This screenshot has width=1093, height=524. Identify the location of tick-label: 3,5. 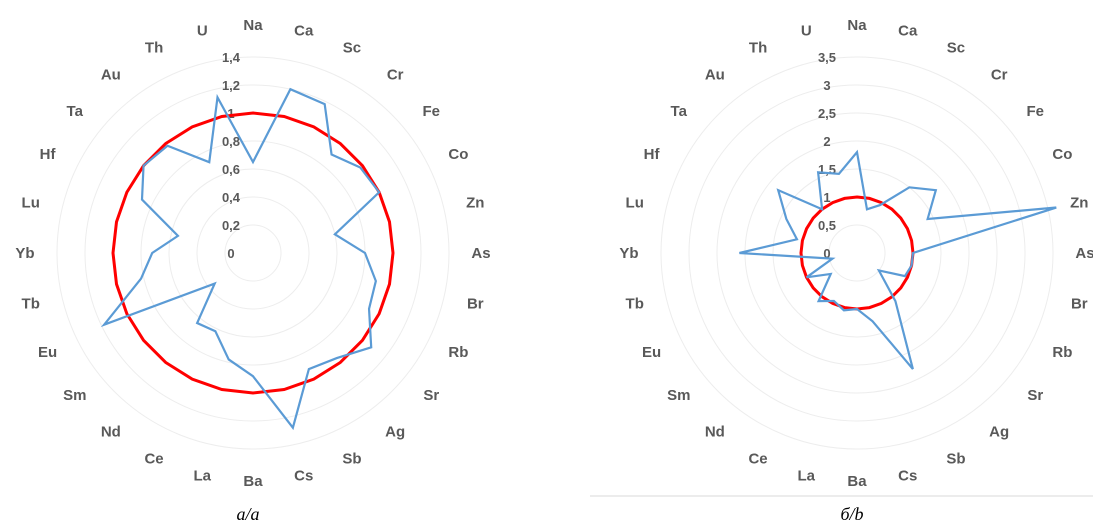
(827, 57).